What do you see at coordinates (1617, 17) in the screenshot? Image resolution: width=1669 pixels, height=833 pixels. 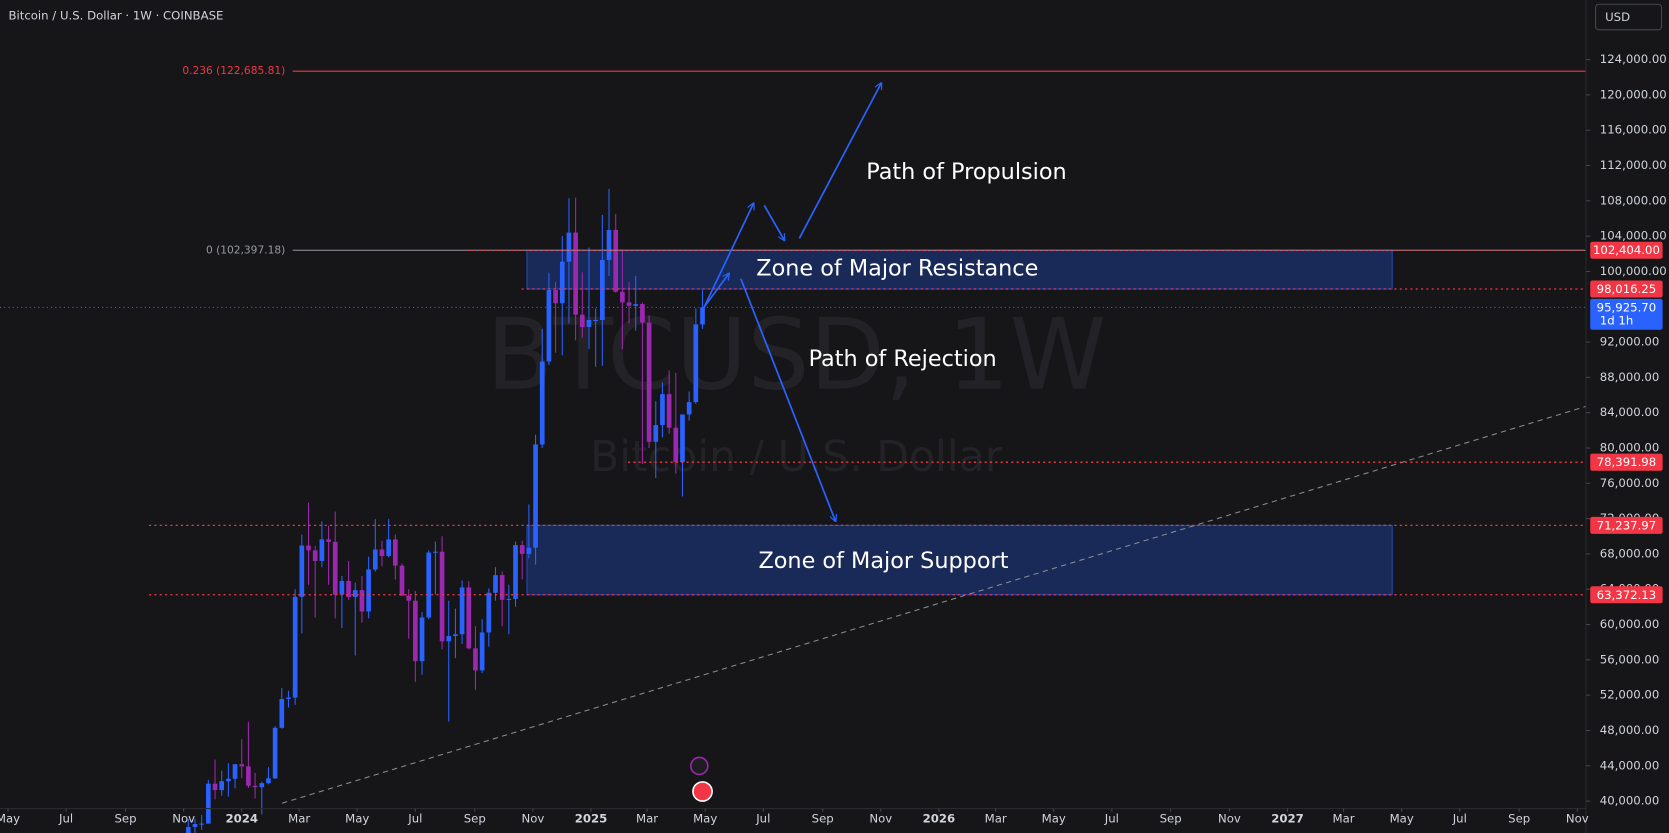 I see `currency-label: USD` at bounding box center [1617, 17].